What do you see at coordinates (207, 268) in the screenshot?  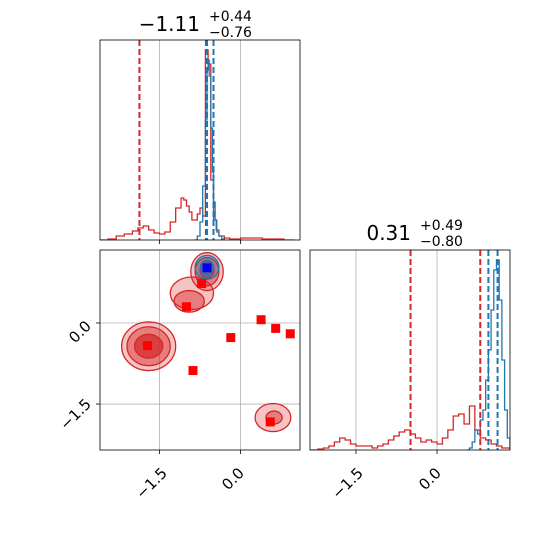 I see `blue-marker-point` at bounding box center [207, 268].